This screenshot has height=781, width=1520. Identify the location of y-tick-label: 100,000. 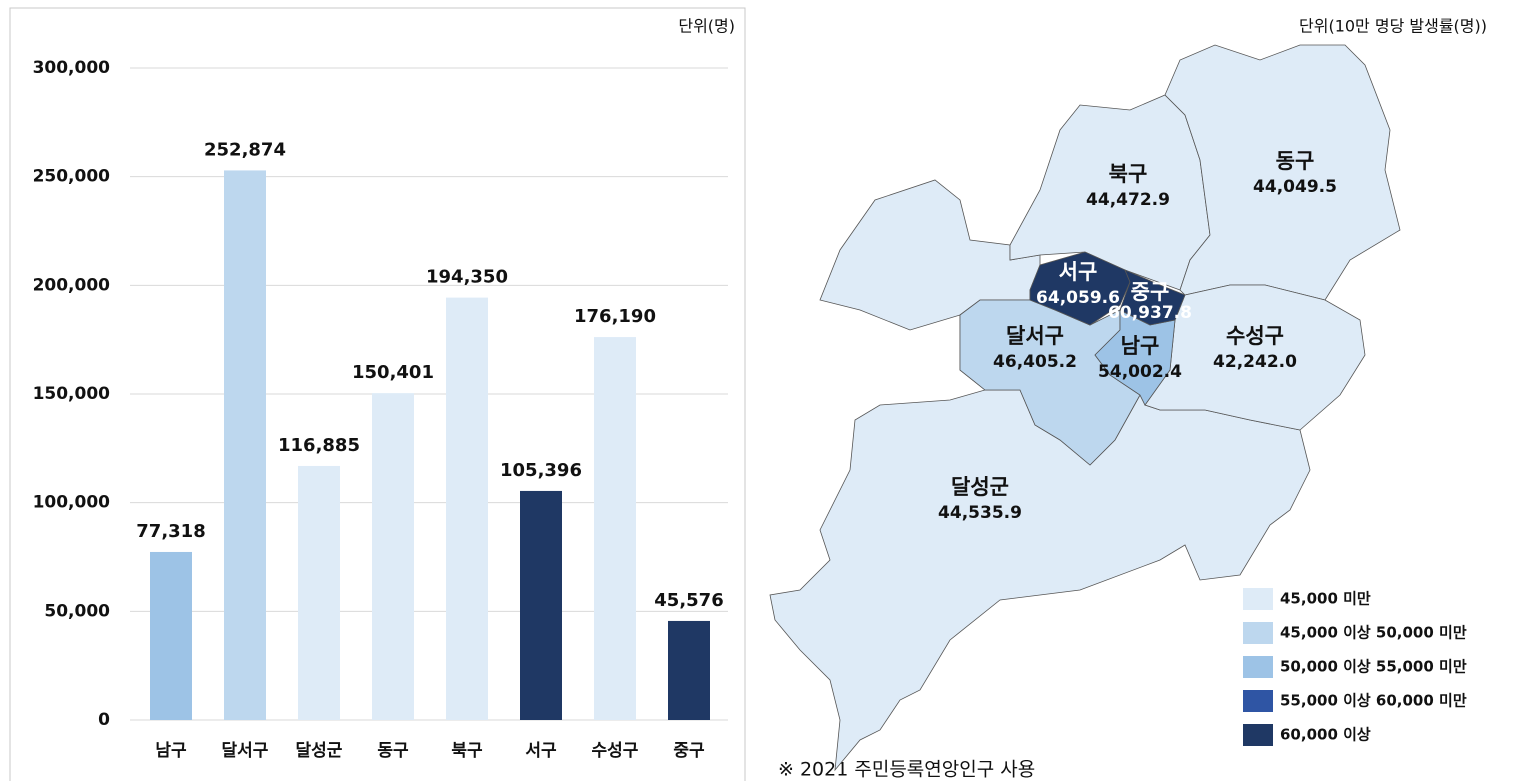
(72, 503).